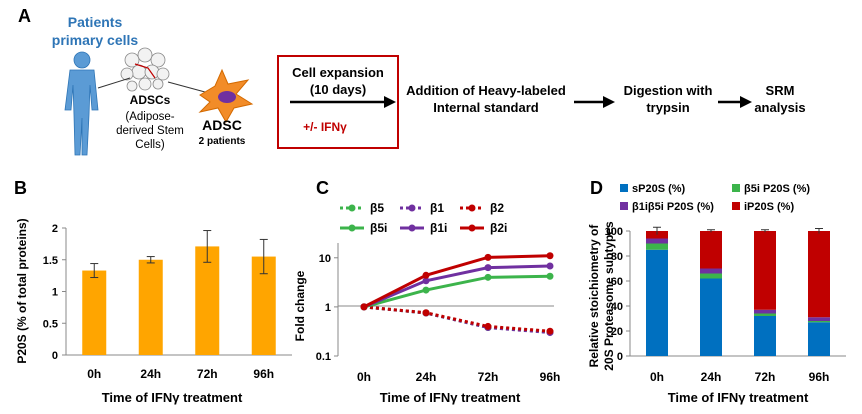 This screenshot has height=414, width=862. Describe the element at coordinates (711, 377) in the screenshot. I see `panel-d-x-tick-label: 24h` at that location.